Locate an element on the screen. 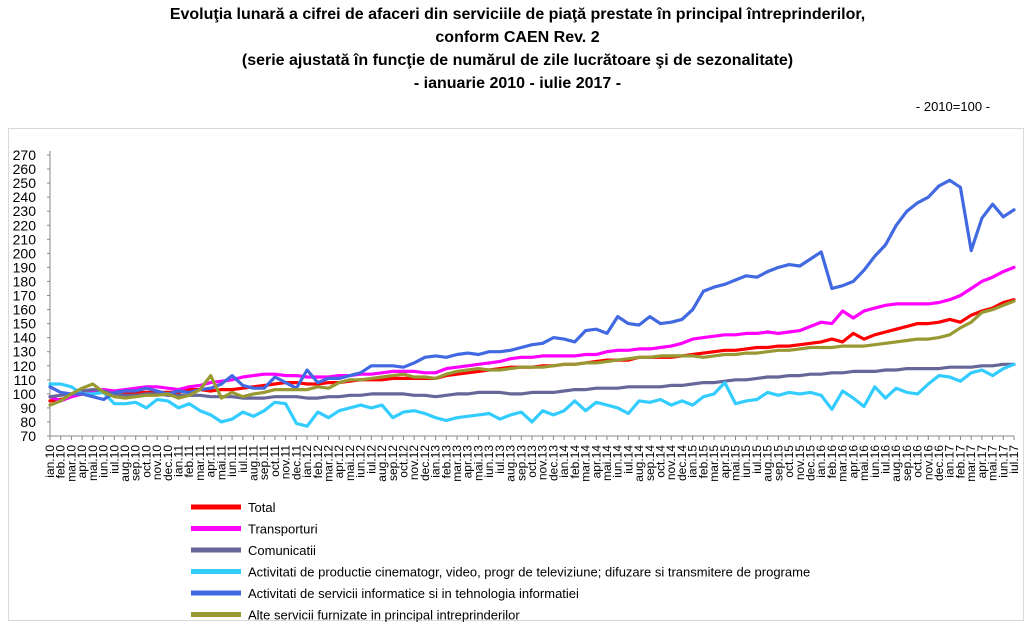 This screenshot has width=1035, height=625. x-tick-label: feb.17 is located at coordinates (960, 462).